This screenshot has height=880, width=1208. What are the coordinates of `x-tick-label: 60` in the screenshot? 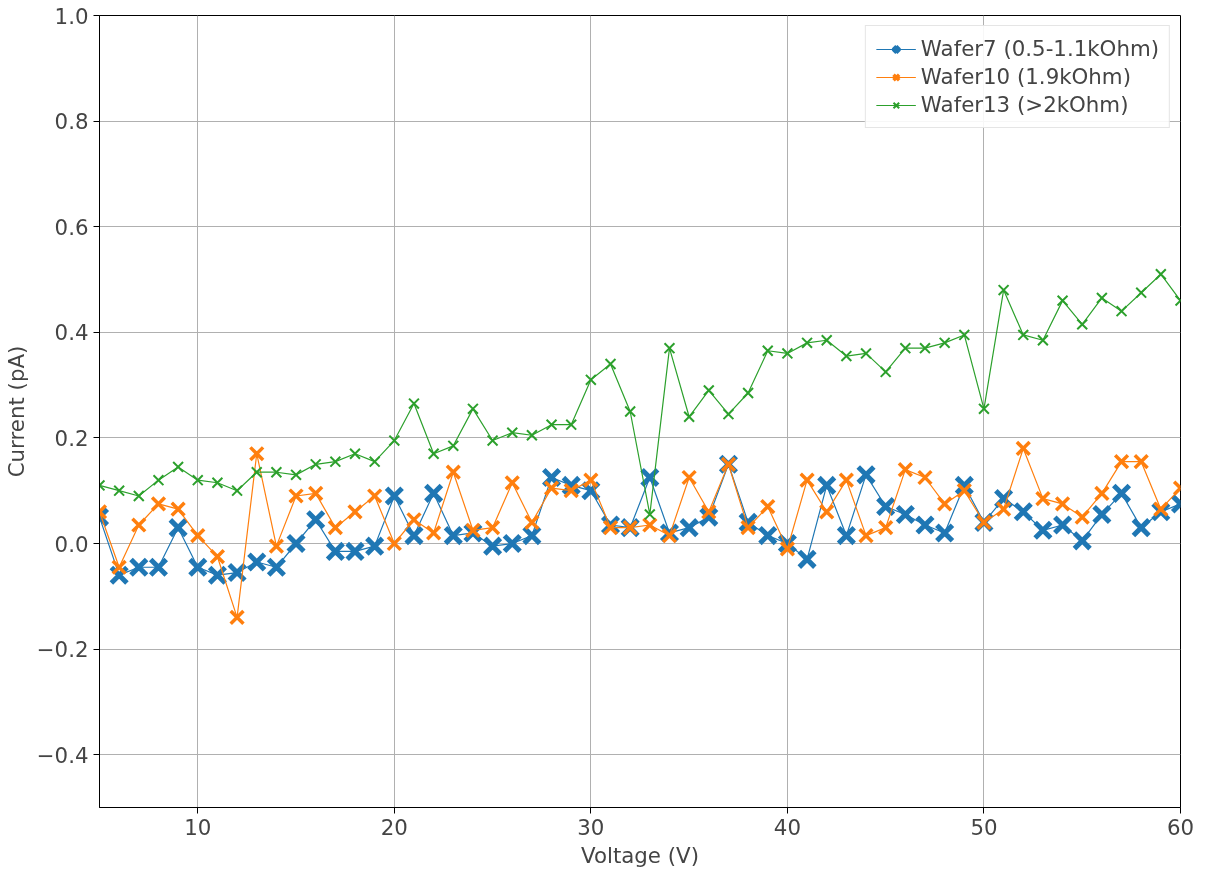 It's located at (1180, 827).